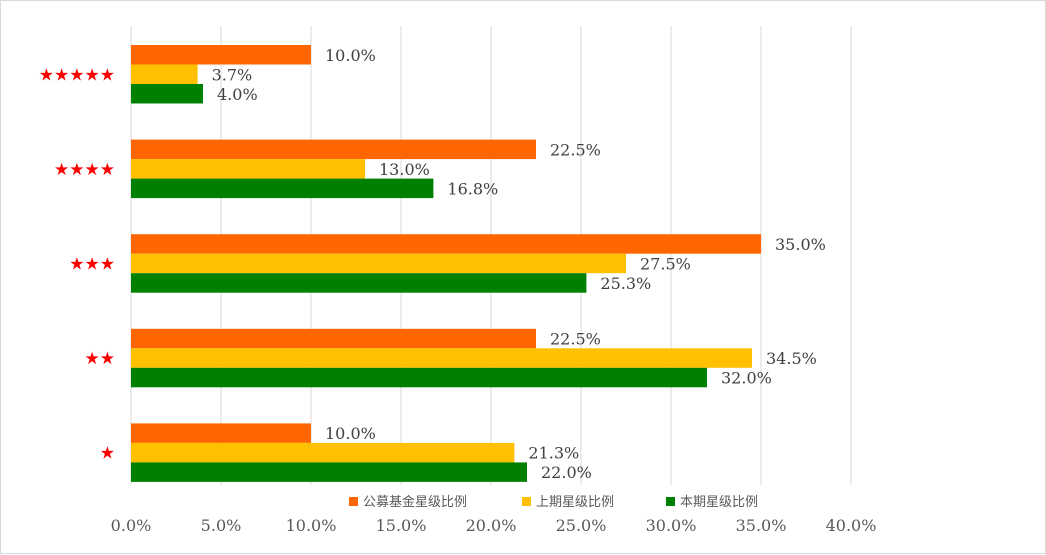 The width and height of the screenshot is (1046, 555). What do you see at coordinates (92, 264) in the screenshot?
I see `category-label: ★★★` at bounding box center [92, 264].